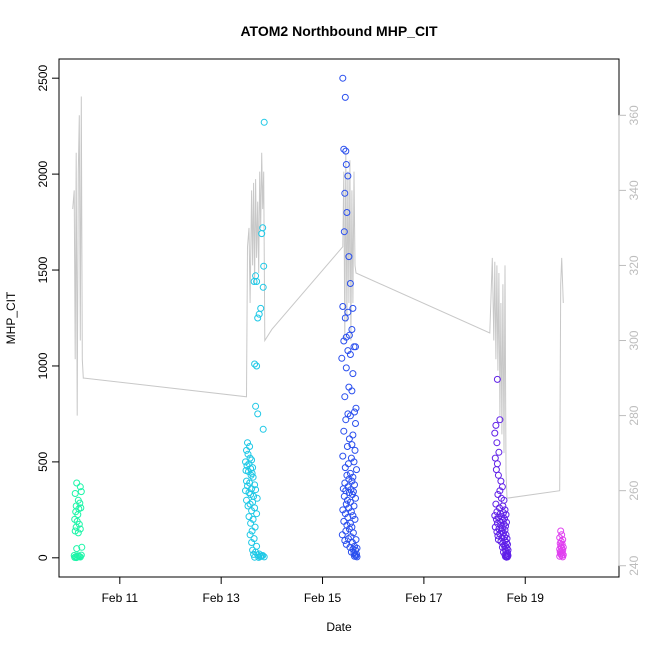 The height and width of the screenshot is (650, 650). What do you see at coordinates (11, 317) in the screenshot?
I see `y-axis-label: MHP_CIT` at bounding box center [11, 317].